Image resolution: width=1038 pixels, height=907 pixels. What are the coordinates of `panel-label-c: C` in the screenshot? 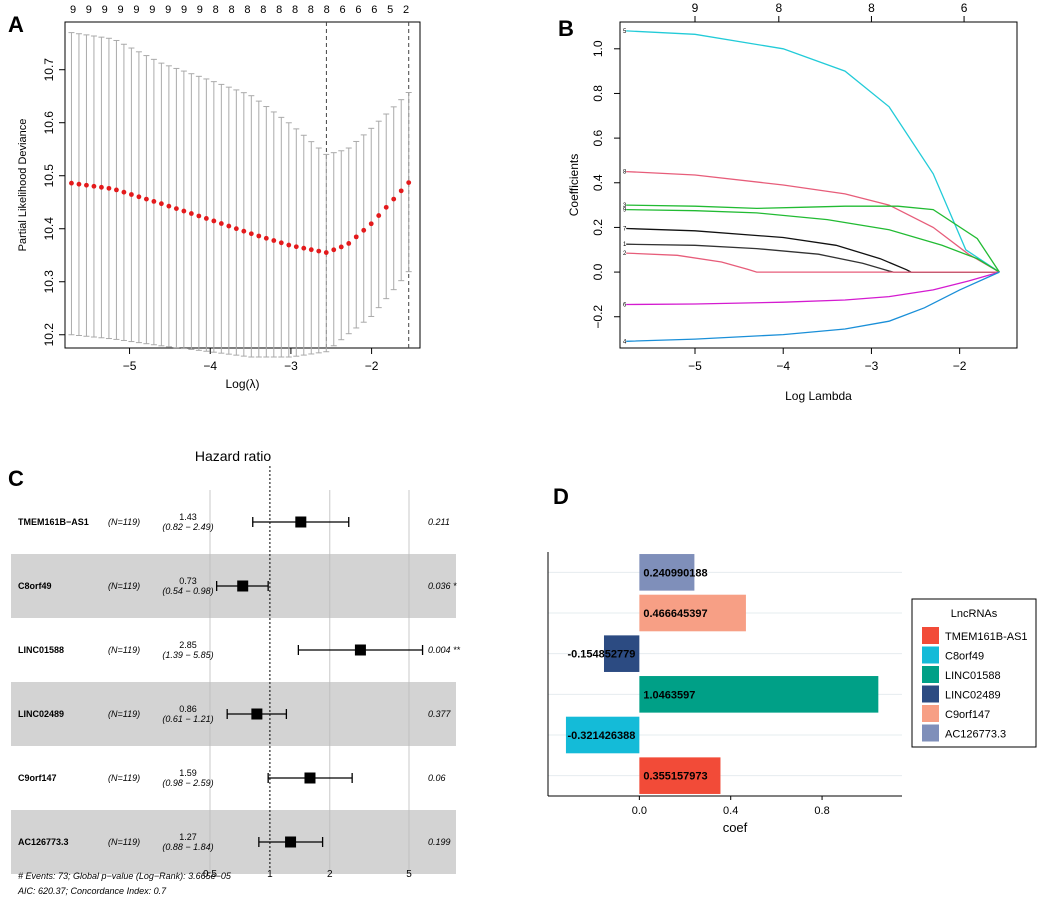 It's located at (16, 478).